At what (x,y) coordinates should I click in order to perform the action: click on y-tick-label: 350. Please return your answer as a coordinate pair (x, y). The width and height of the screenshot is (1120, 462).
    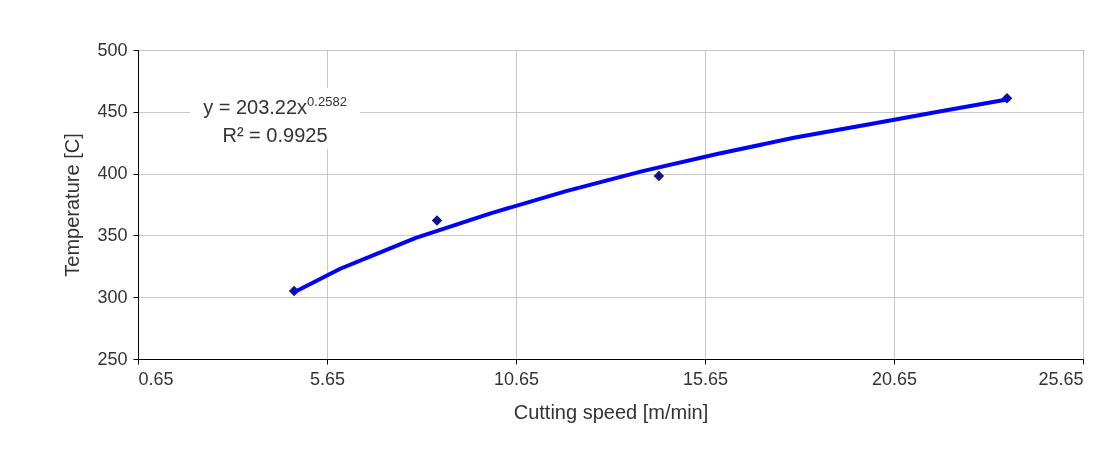
    Looking at the image, I should click on (112, 234).